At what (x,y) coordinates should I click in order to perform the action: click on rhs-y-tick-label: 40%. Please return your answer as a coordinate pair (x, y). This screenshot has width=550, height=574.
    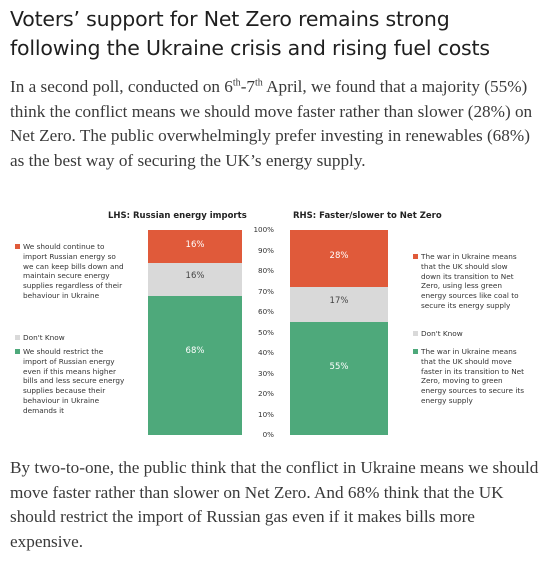
    Looking at the image, I should click on (266, 352).